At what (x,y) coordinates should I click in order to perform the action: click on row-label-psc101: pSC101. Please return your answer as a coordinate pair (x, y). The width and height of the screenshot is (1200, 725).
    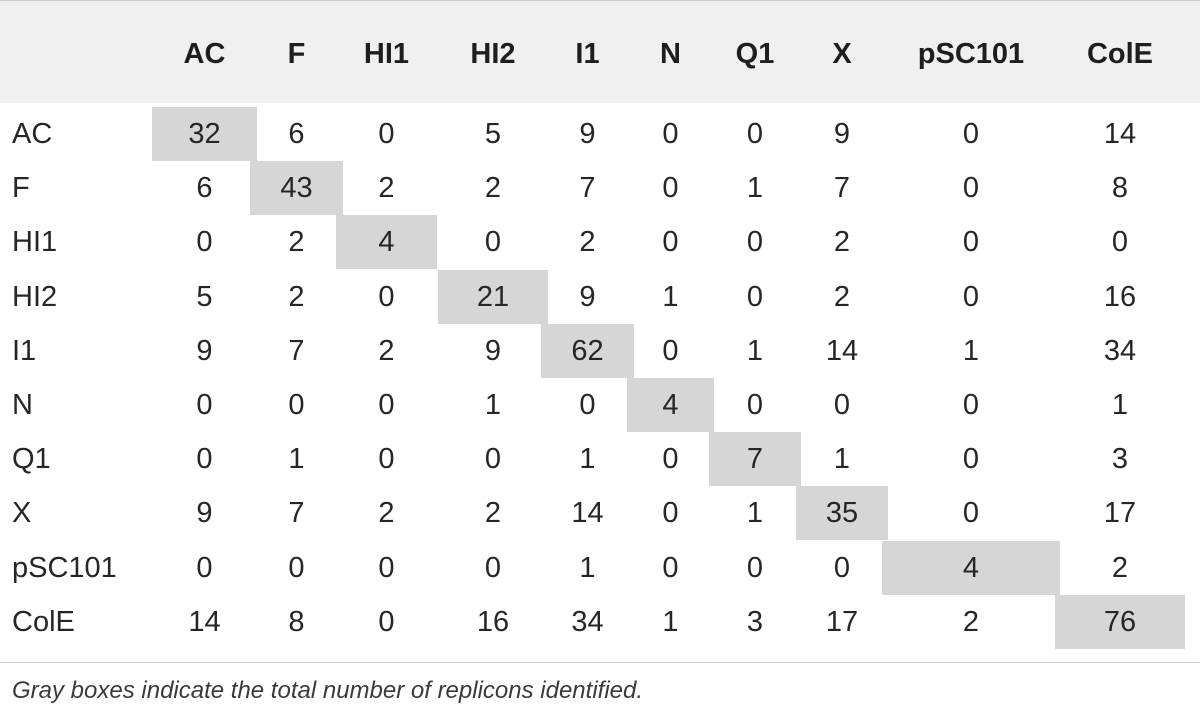
    Looking at the image, I should click on (64, 568).